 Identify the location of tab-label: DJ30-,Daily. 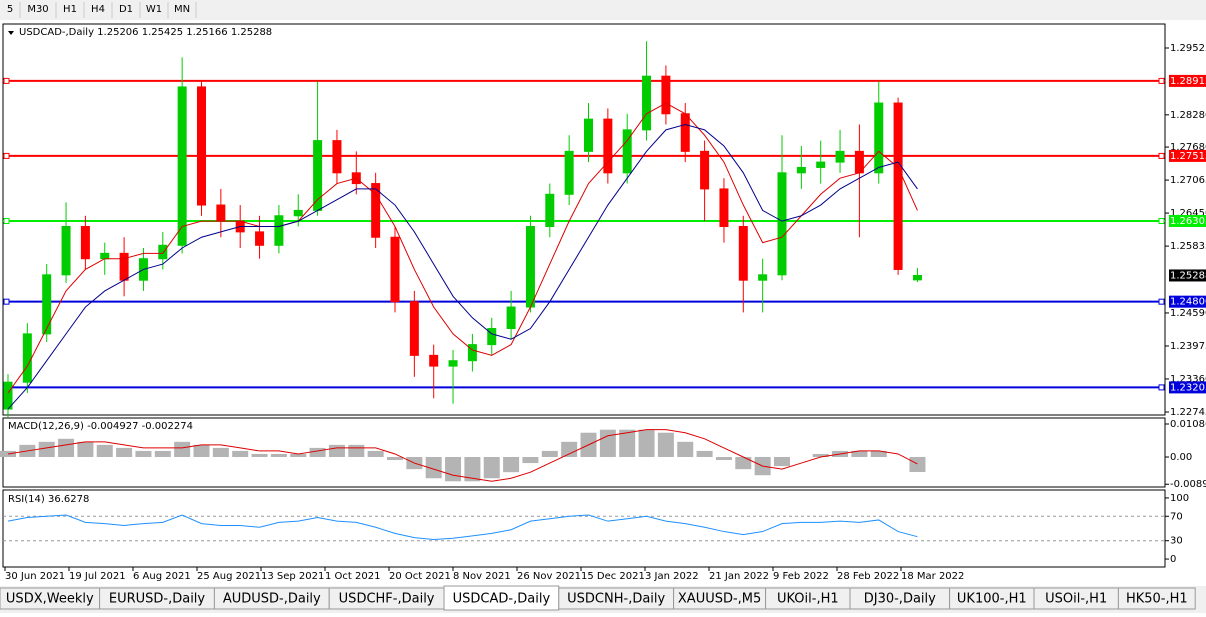
(900, 599).